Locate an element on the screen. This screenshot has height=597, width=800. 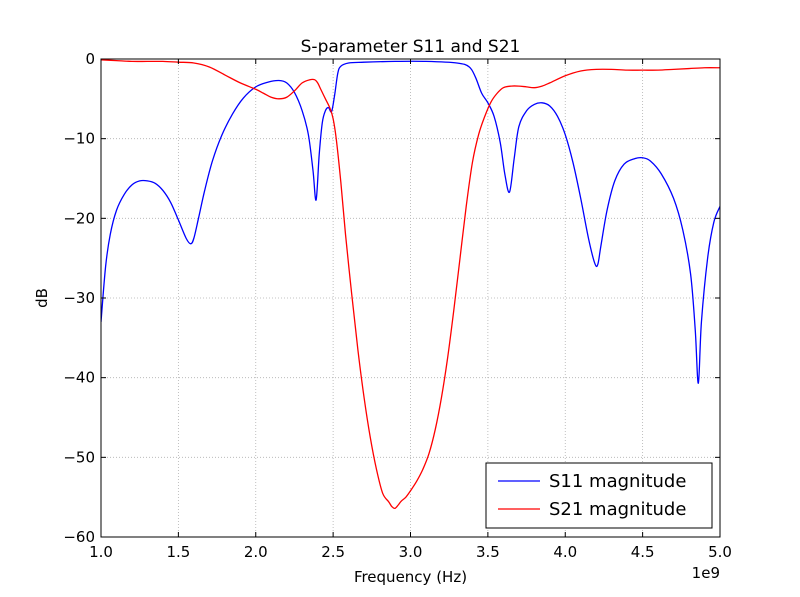
y-tick-label: −30 is located at coordinates (79, 298).